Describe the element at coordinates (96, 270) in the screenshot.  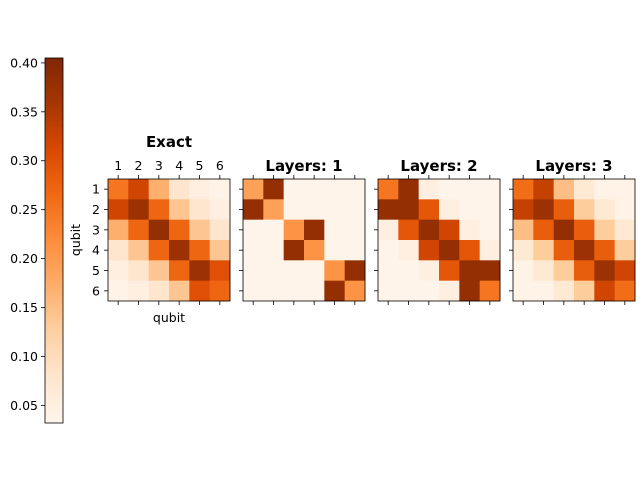
I see `y-tick-label: 5` at that location.